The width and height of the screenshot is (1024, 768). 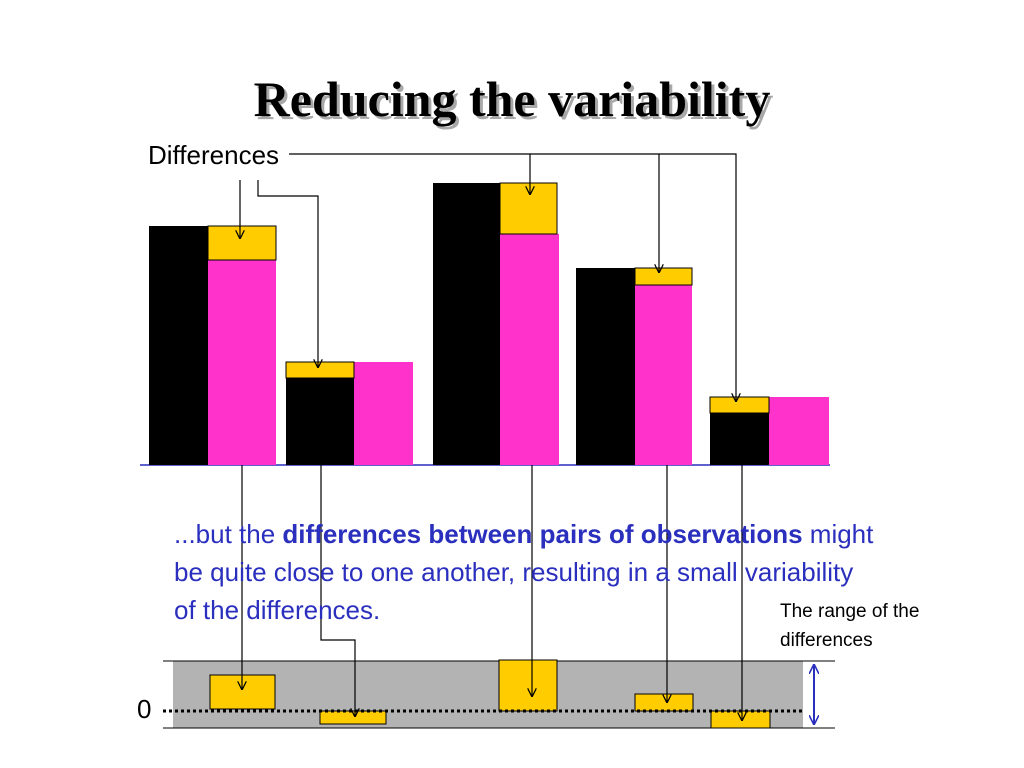 I want to click on pair-4-second-bar, so click(x=663, y=375).